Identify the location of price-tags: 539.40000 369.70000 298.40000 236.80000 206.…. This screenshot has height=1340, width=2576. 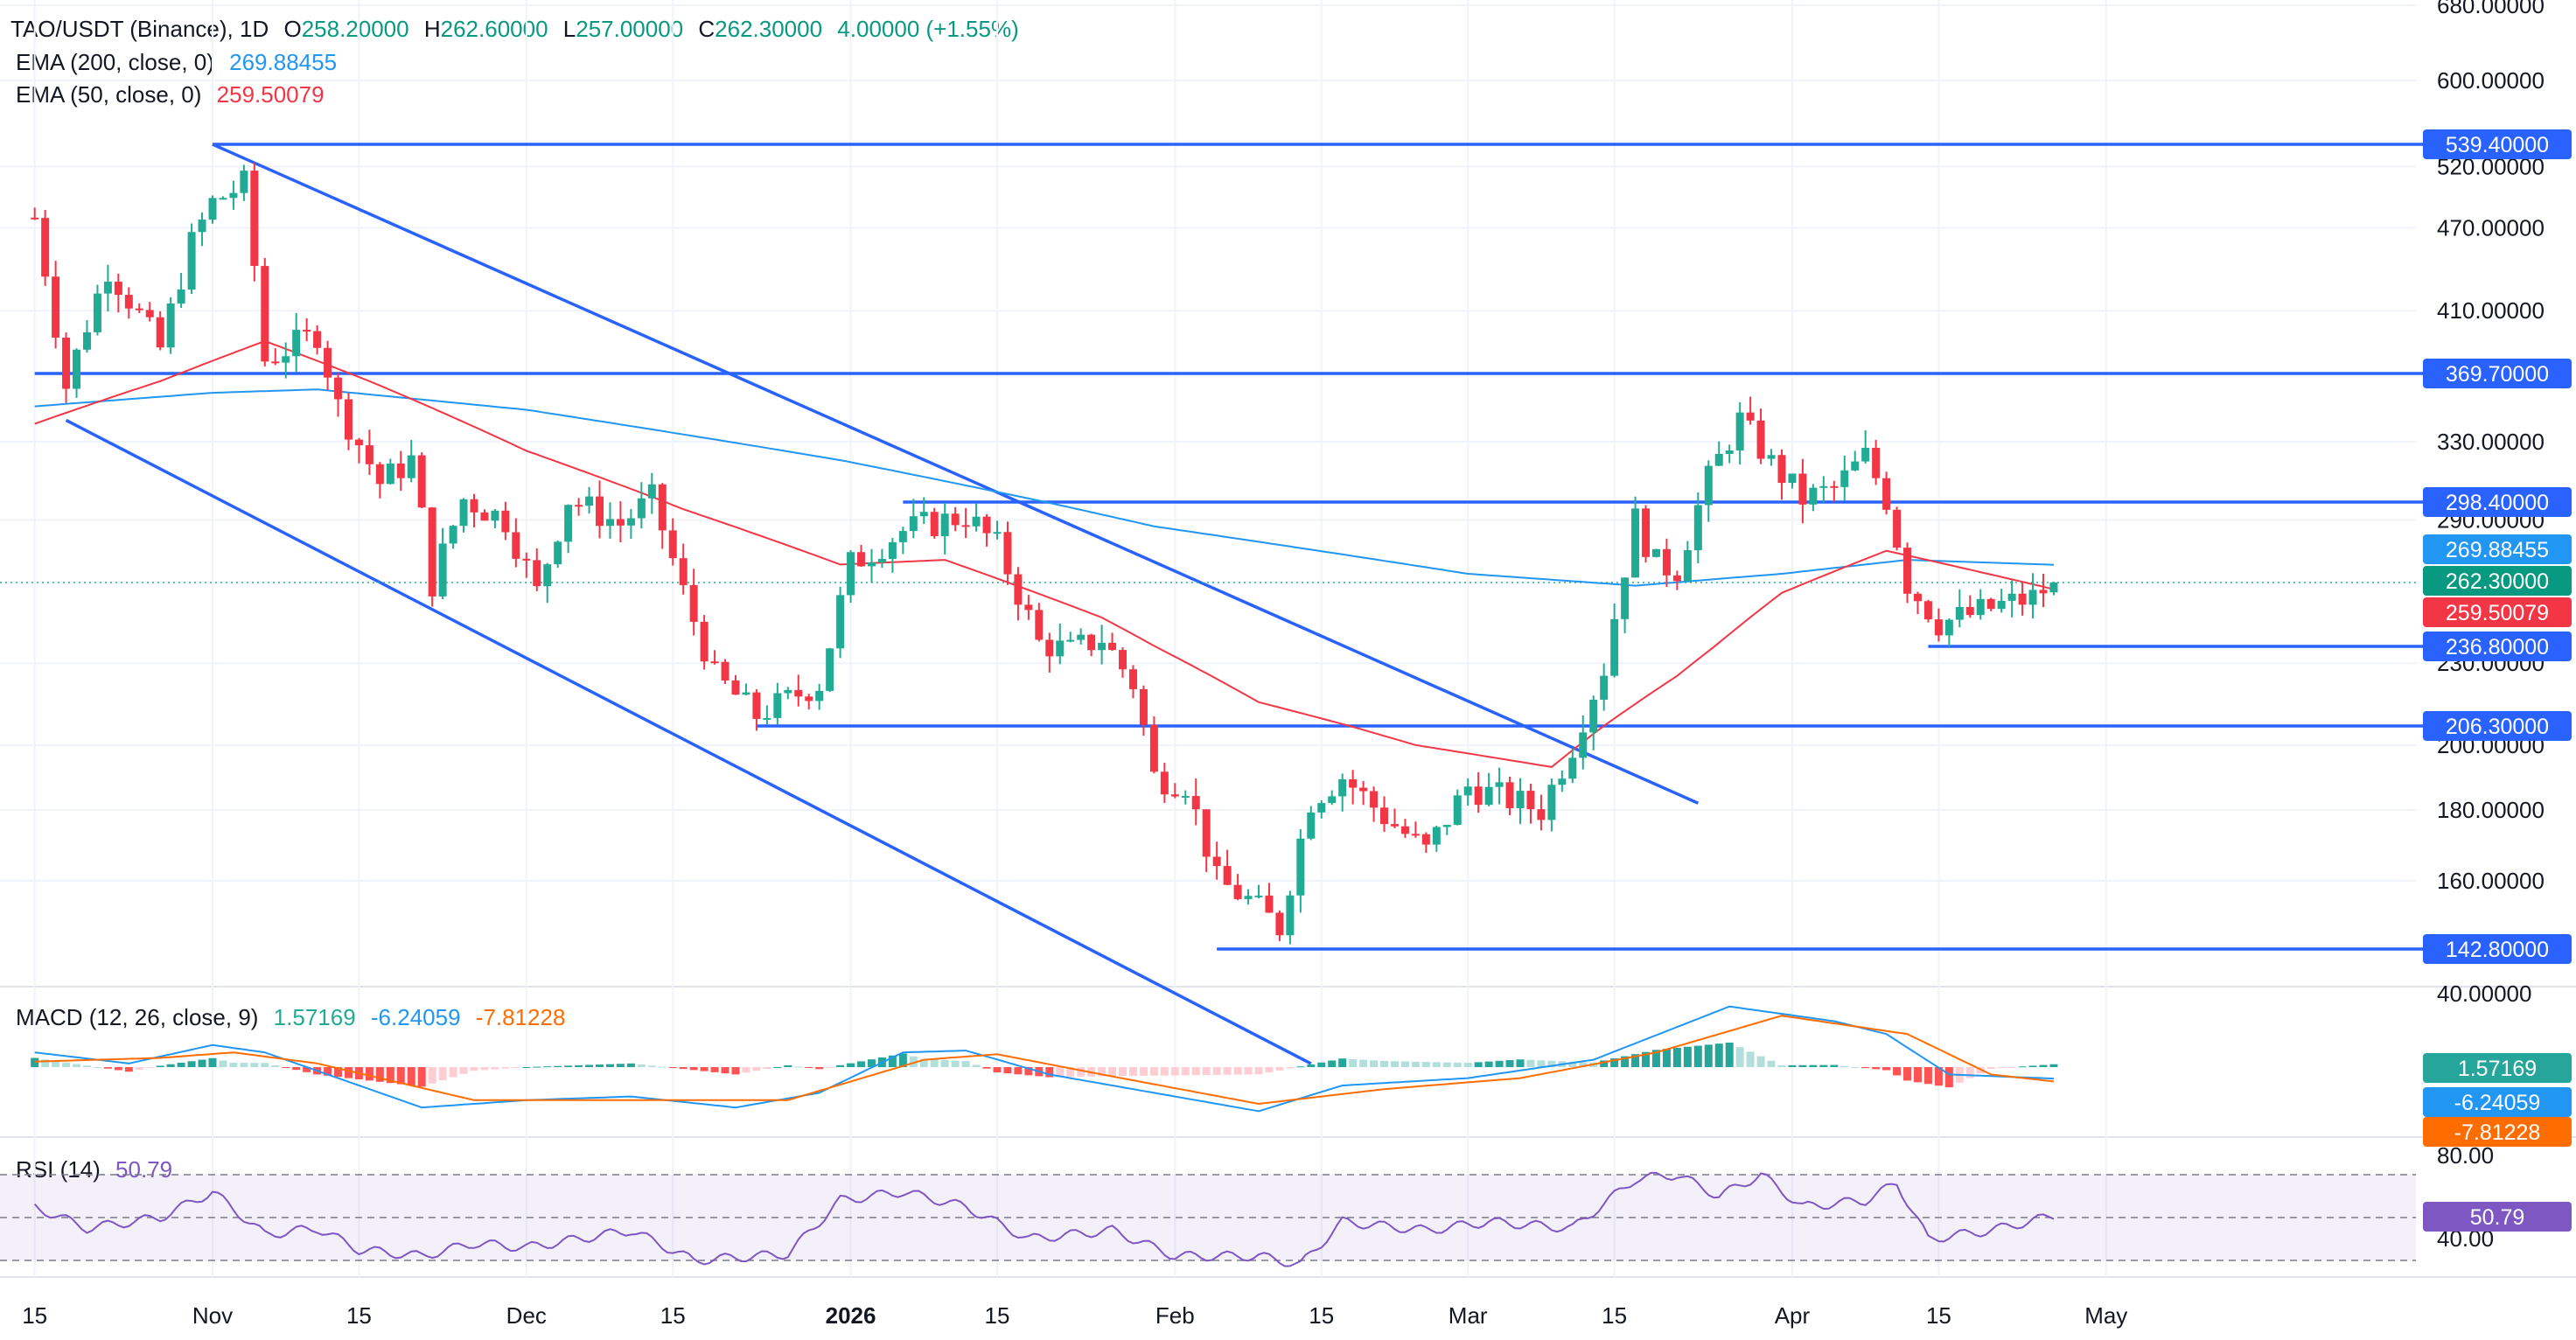
(2497, 680).